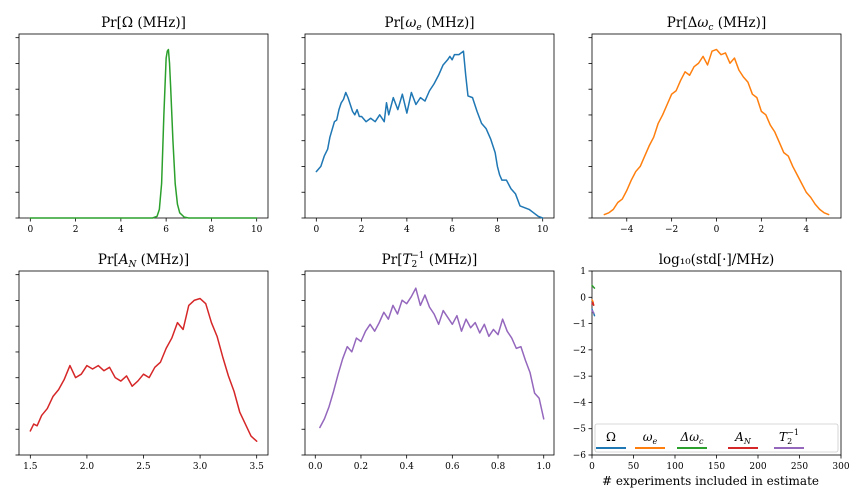 The height and width of the screenshot is (504, 864). Describe the element at coordinates (701, 441) in the screenshot. I see `legend-label-part: c` at that location.